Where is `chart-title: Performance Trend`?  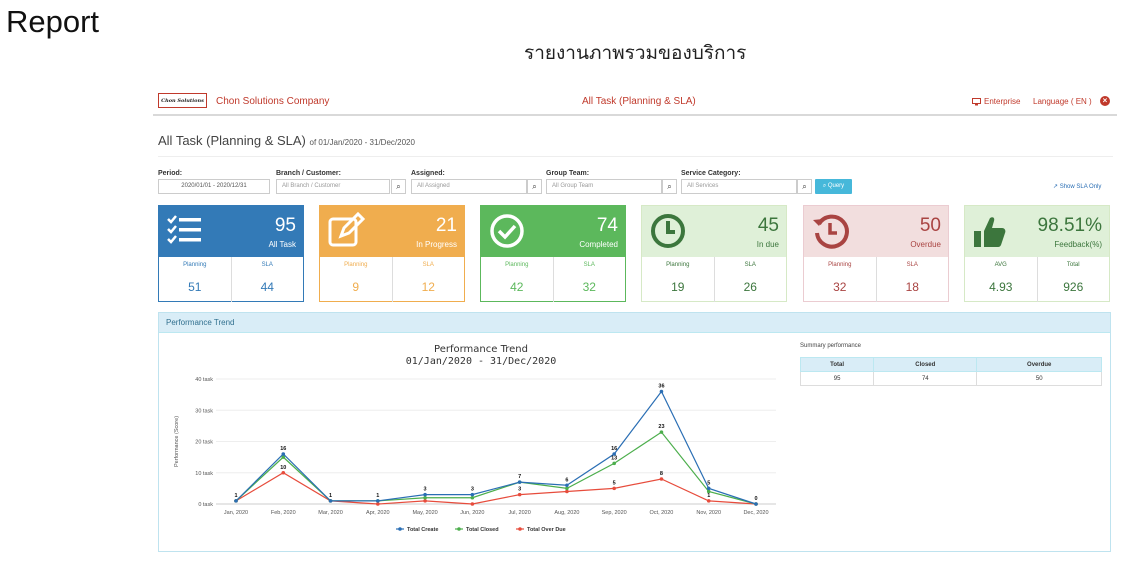
chart-title: Performance Trend is located at coordinates (481, 349).